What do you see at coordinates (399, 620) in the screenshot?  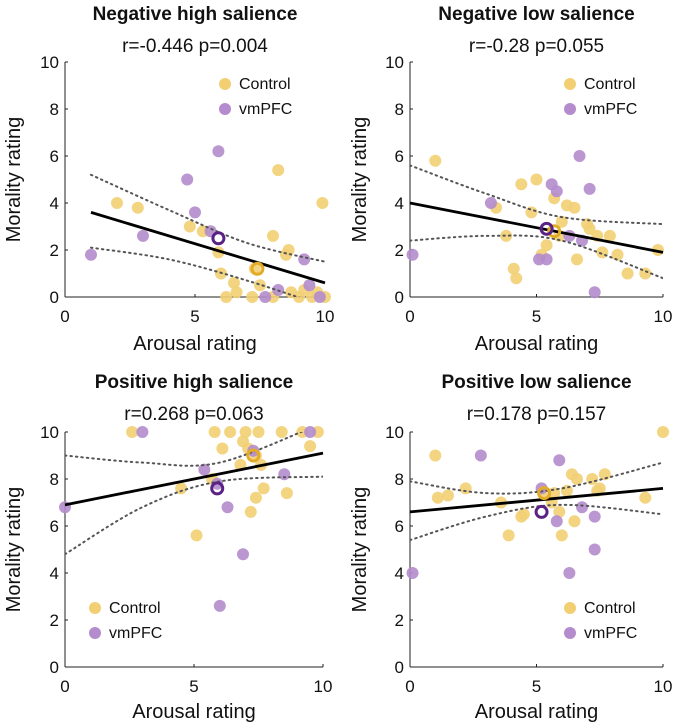 I see `y-tick-label: 2` at bounding box center [399, 620].